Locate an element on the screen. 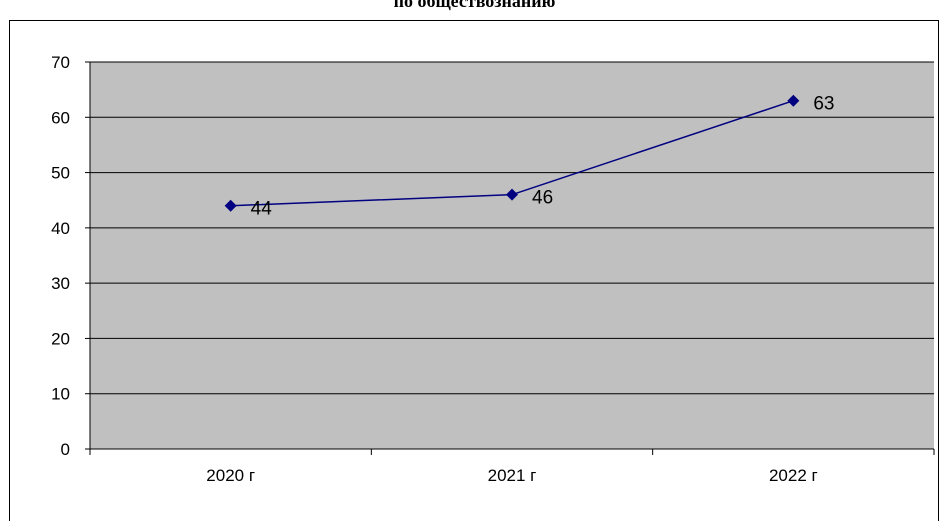 This screenshot has width=949, height=521. x-axis: 2020 г 2021 г 2022 г is located at coordinates (512, 466).